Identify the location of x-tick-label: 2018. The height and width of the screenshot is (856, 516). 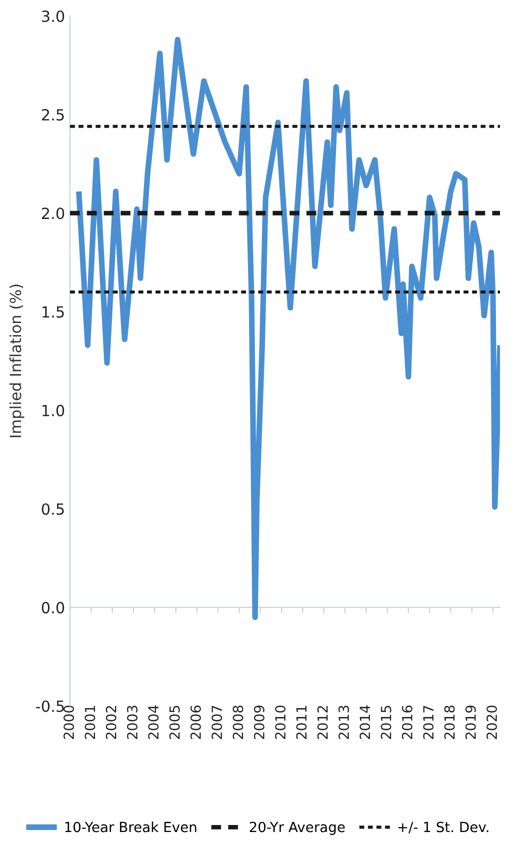
(449, 722).